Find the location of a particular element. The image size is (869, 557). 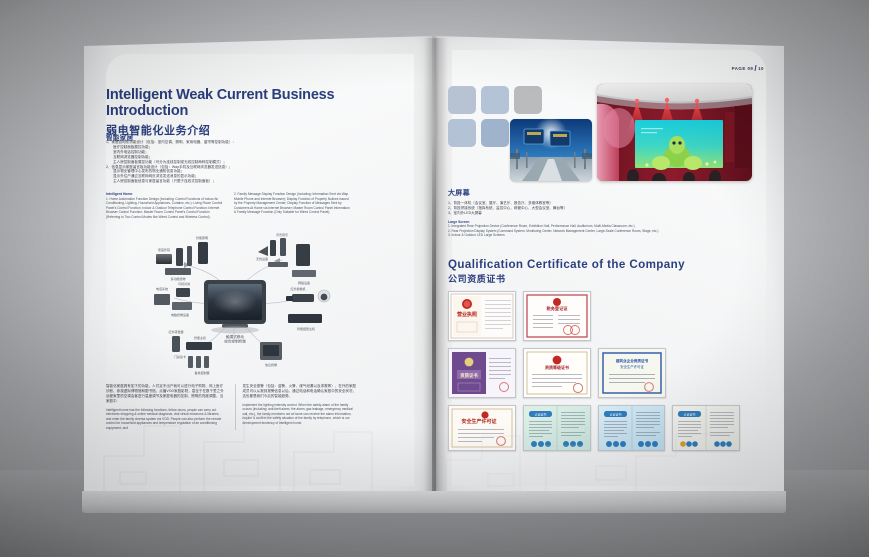

certificate-organization-code: 资质证书 is located at coordinates (482, 373).